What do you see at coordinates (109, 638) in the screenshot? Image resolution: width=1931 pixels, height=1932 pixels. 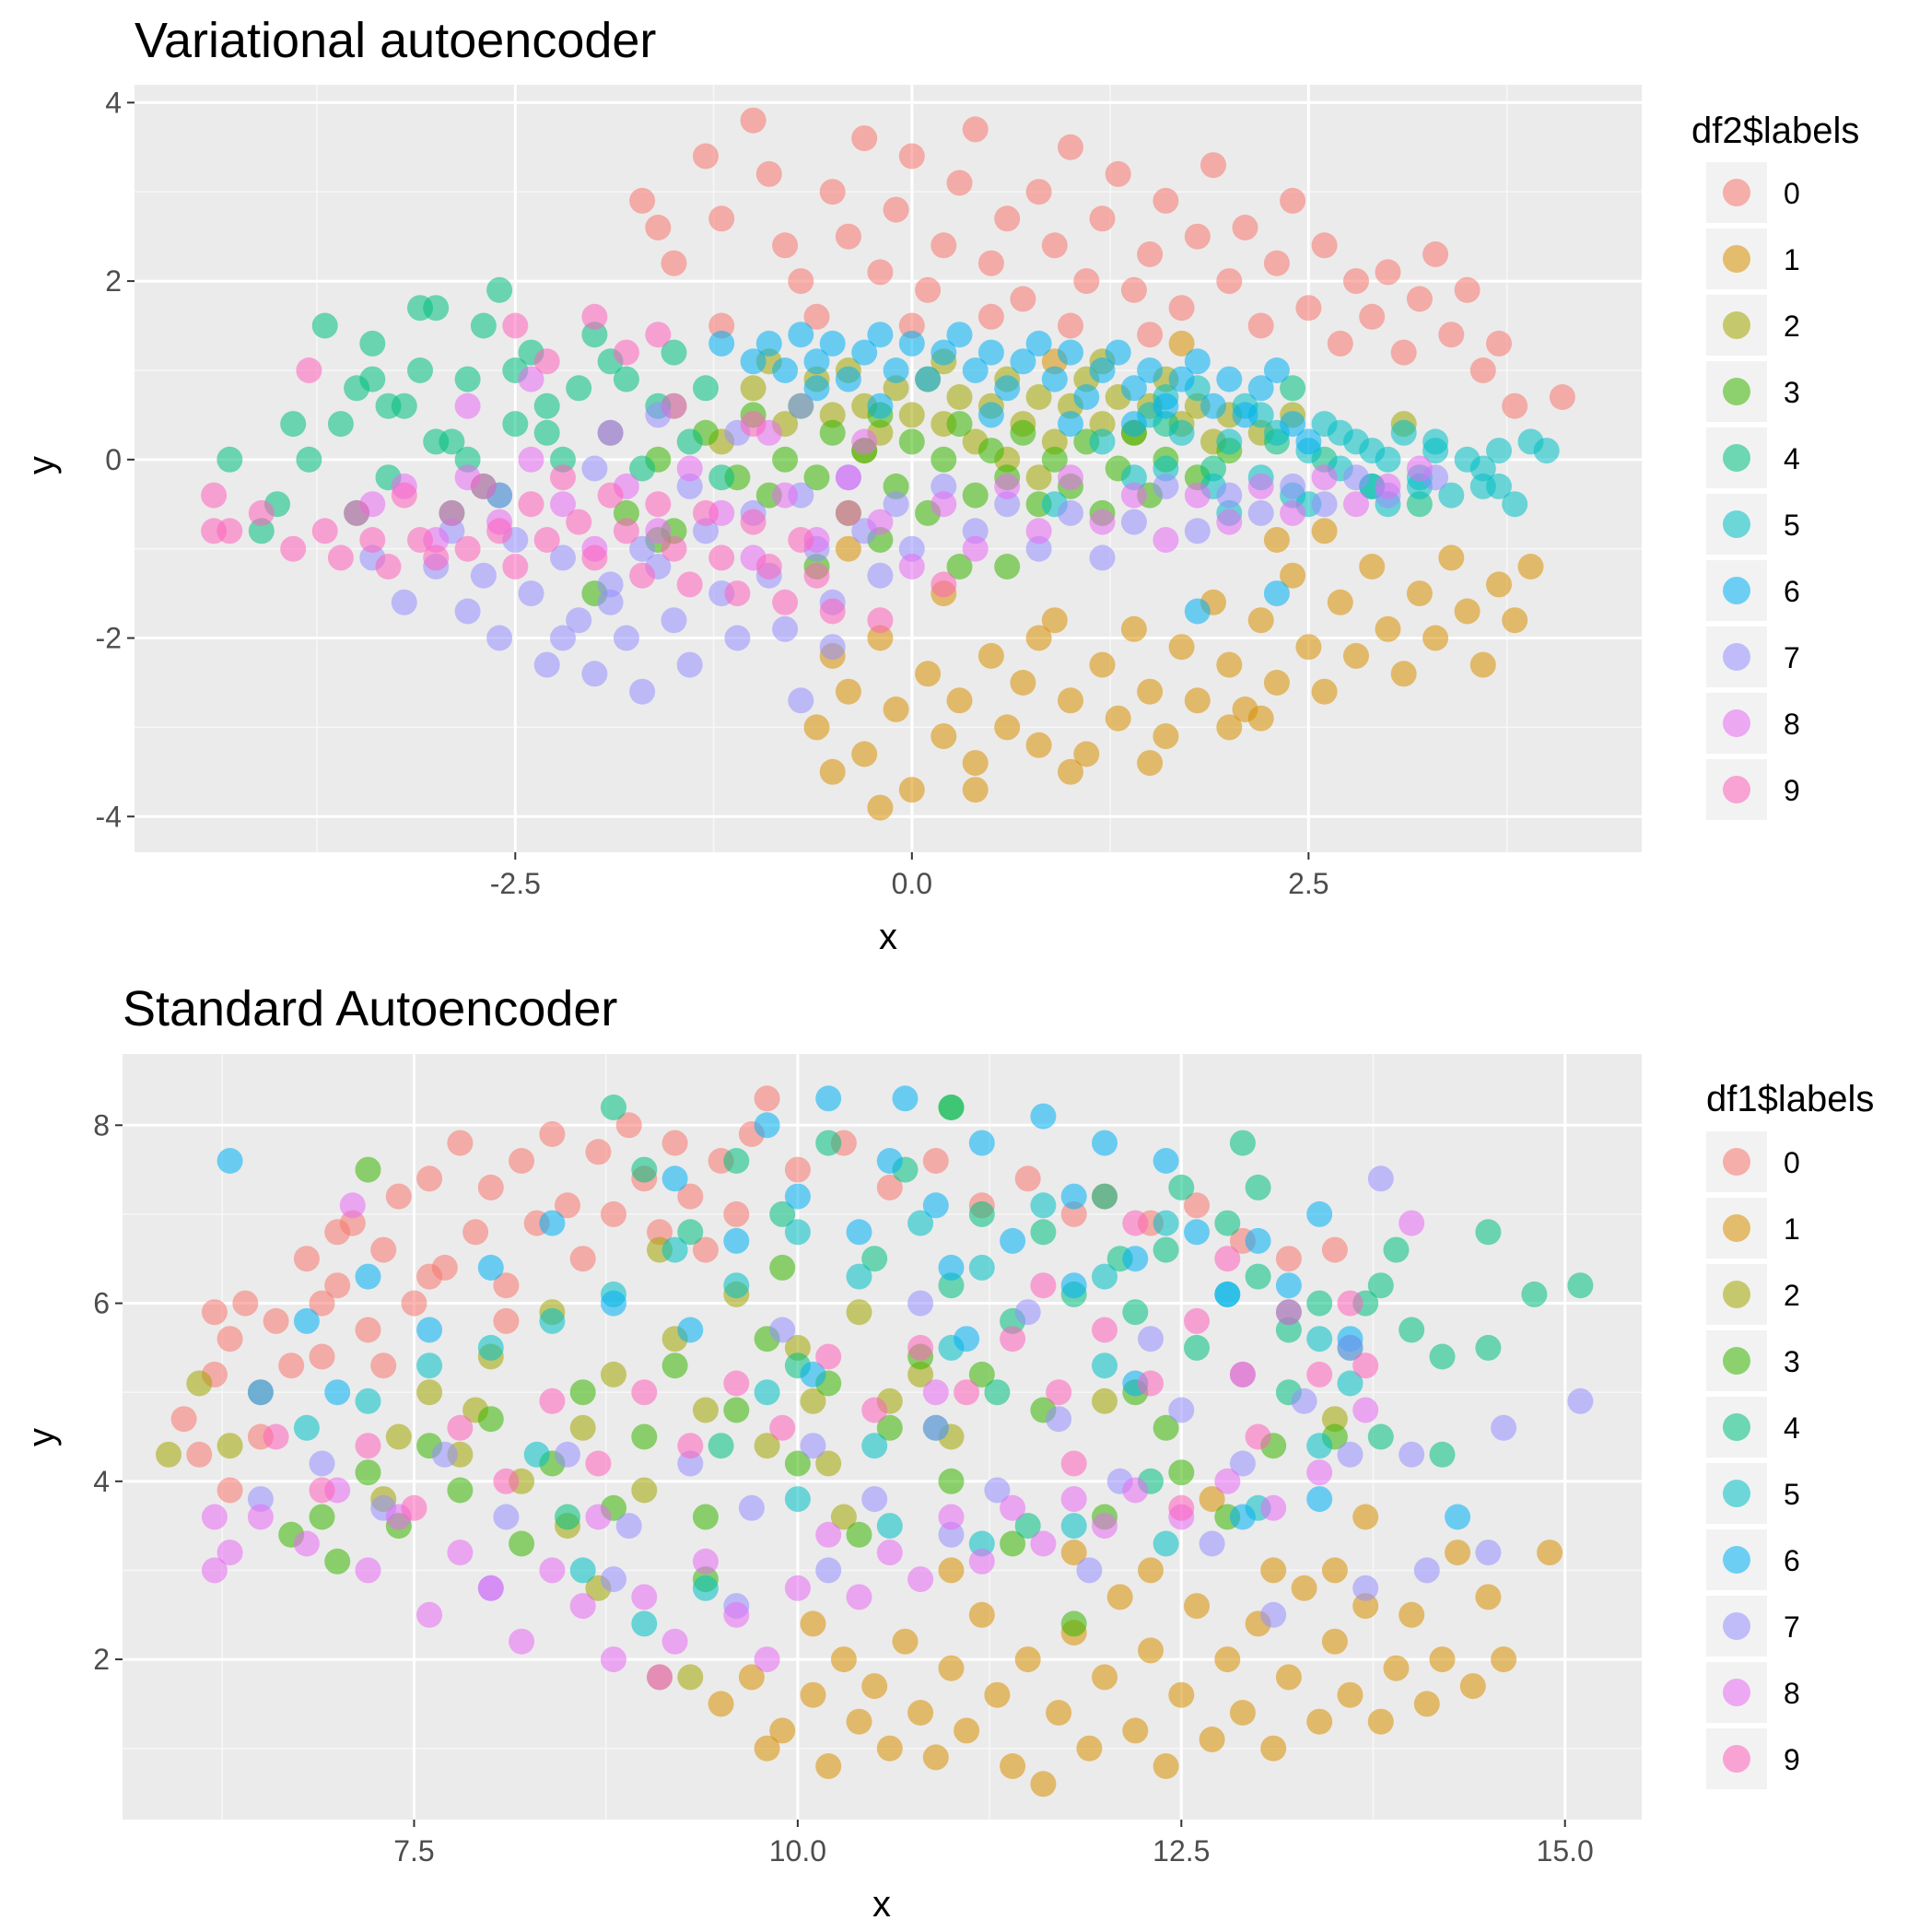 I see `y-tick-label: -2` at bounding box center [109, 638].